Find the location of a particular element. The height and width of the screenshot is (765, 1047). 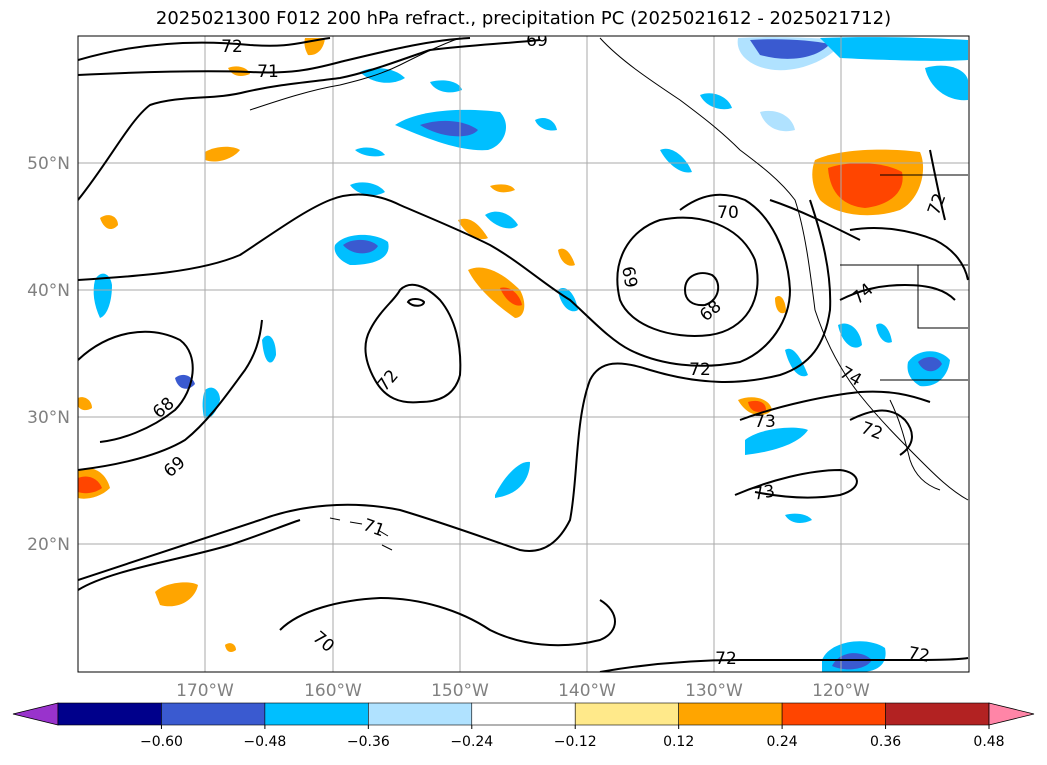

contour-71-south is located at coordinates (189, 555).